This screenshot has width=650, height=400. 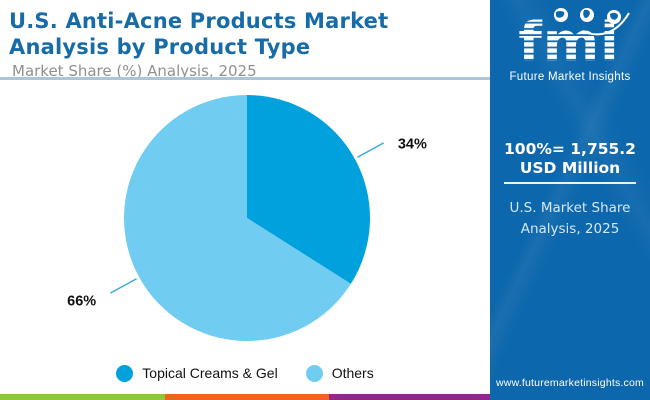 What do you see at coordinates (568, 38) in the screenshot?
I see `fmi-logo-text: fmi` at bounding box center [568, 38].